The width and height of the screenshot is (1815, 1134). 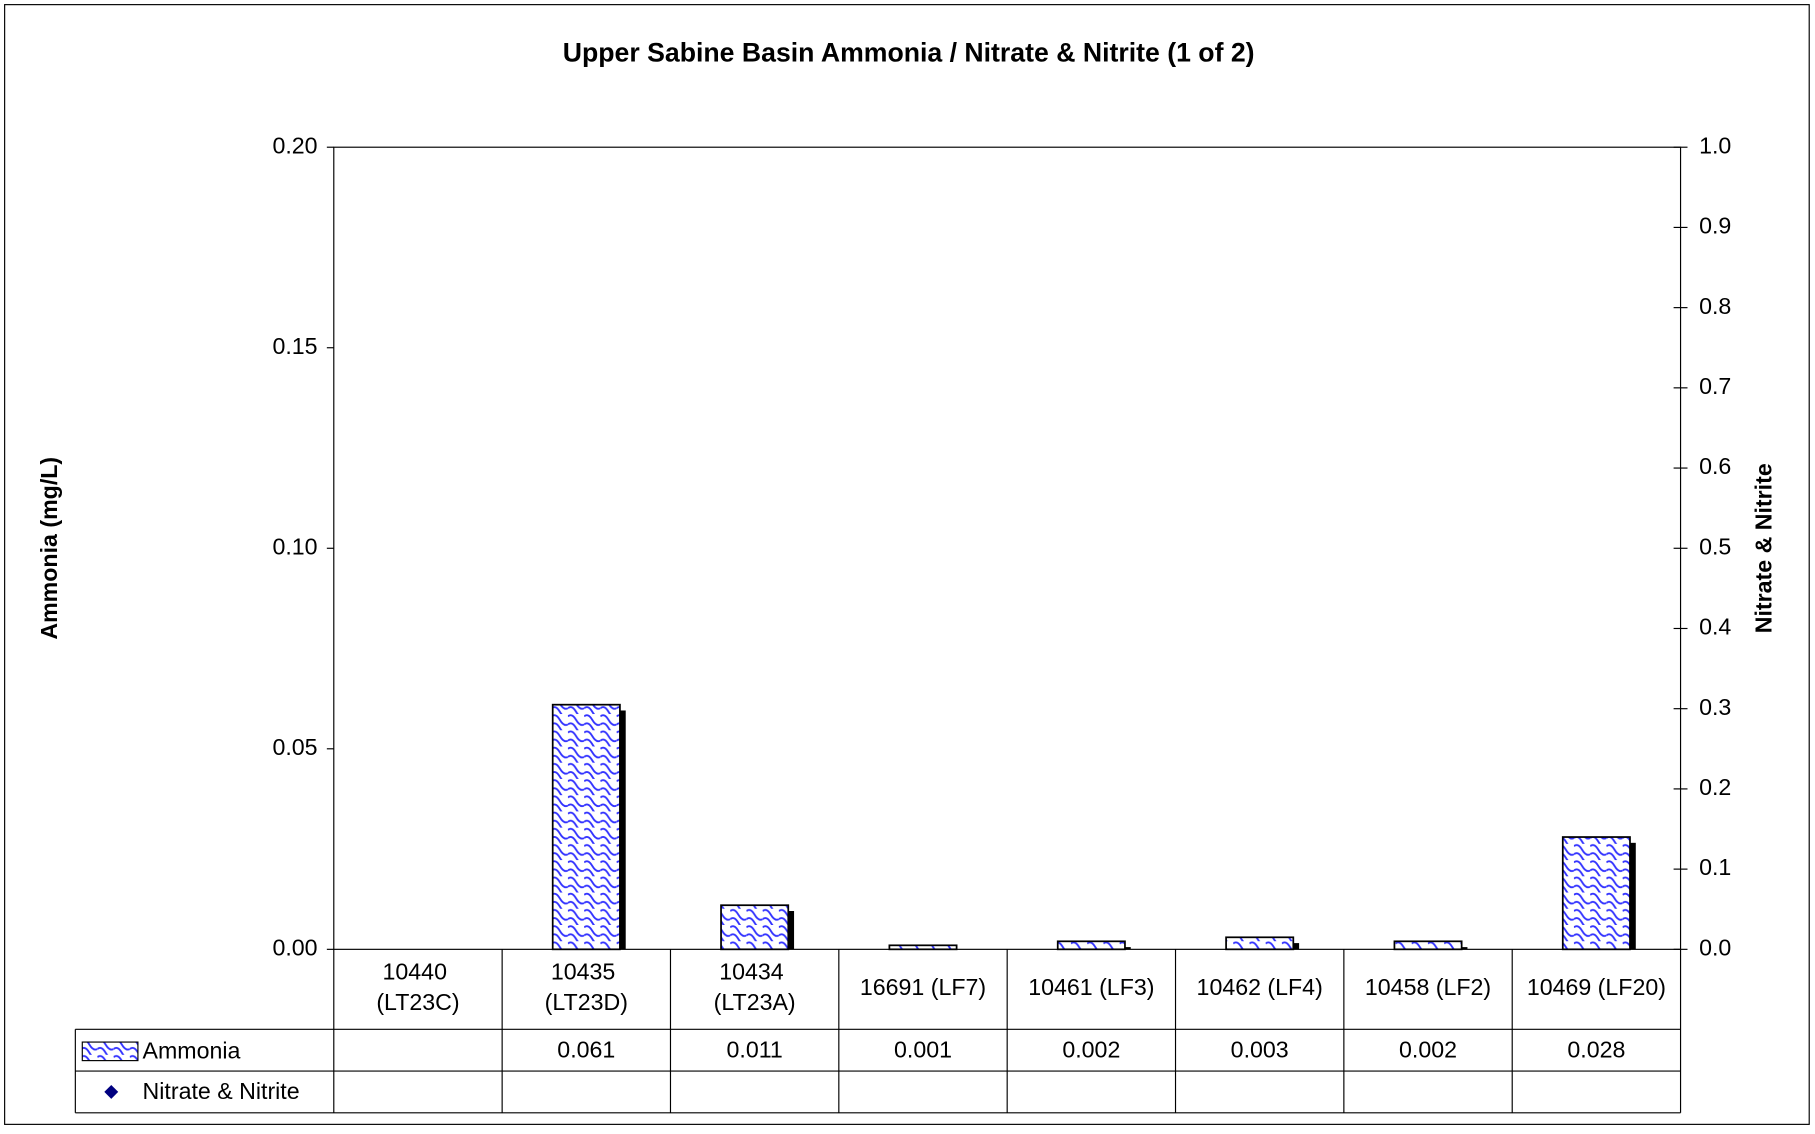 What do you see at coordinates (110, 1051) in the screenshot?
I see `legend-swatch` at bounding box center [110, 1051].